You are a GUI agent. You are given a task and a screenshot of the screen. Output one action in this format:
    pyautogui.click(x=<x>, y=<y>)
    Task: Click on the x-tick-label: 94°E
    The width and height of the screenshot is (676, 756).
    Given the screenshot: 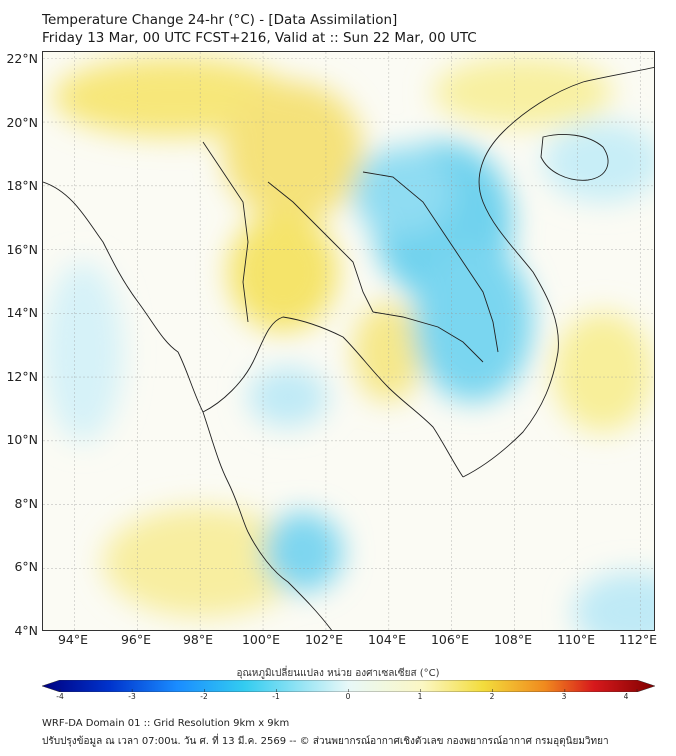 What is the action you would take?
    pyautogui.click(x=73, y=639)
    